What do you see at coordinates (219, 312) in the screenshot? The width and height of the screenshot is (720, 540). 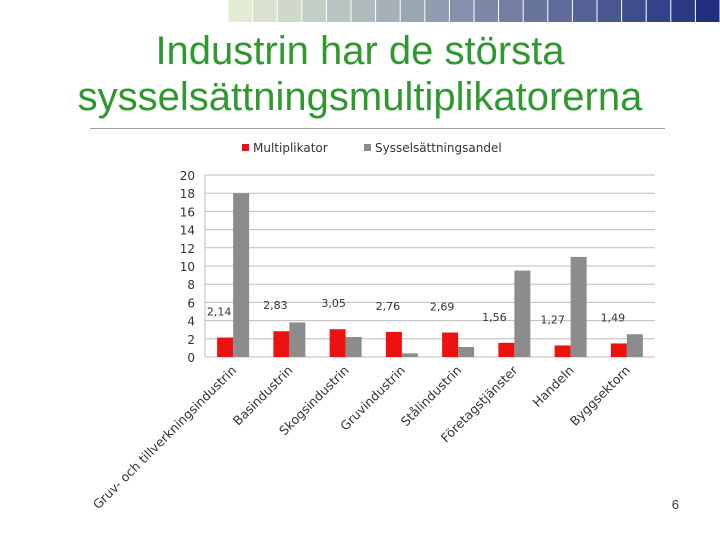 I see `multiplikator-data-label: 2,14` at bounding box center [219, 312].